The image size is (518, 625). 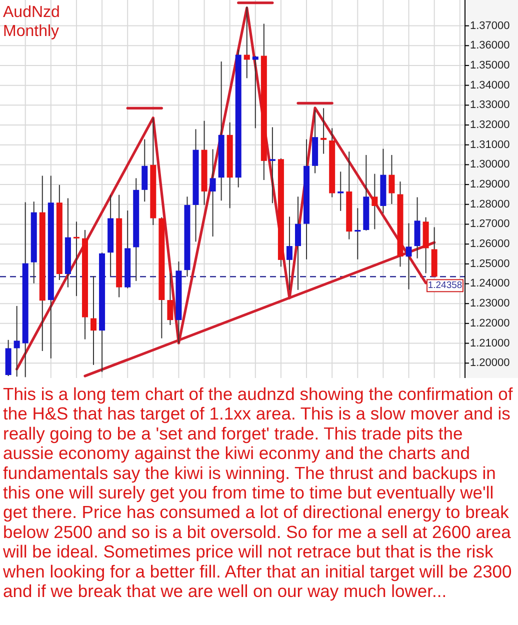 I want to click on y-tick-label: 1.34000, so click(x=490, y=85).